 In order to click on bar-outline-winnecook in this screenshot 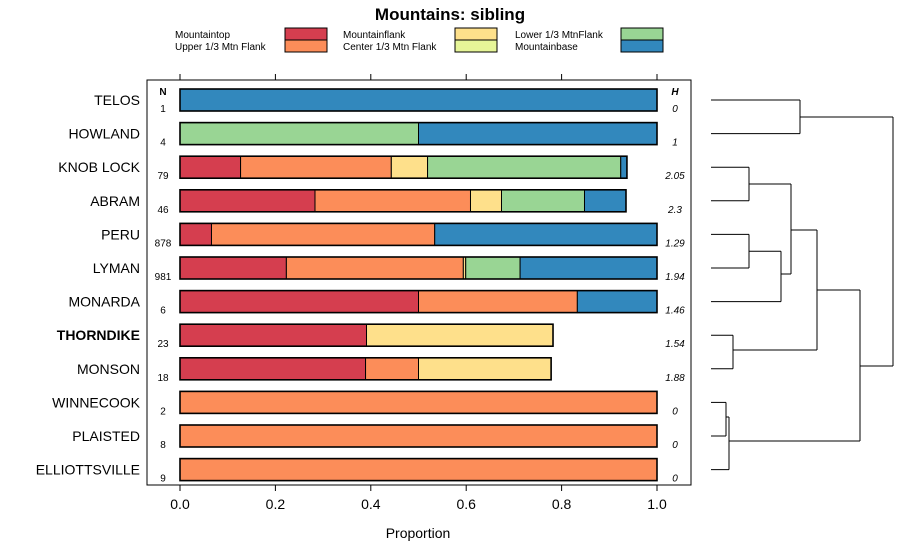, I will do `click(418, 402)`.